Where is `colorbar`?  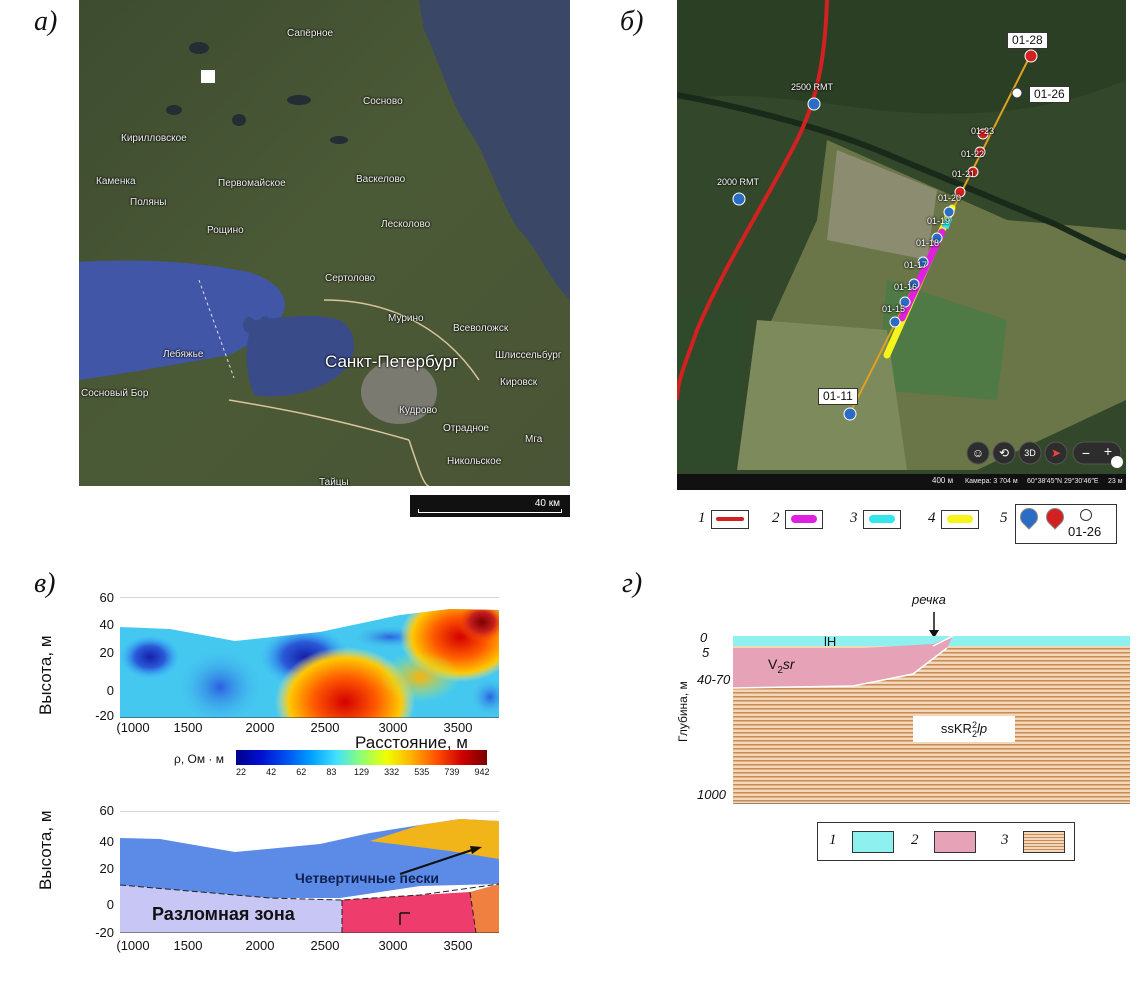
colorbar is located at coordinates (361, 757).